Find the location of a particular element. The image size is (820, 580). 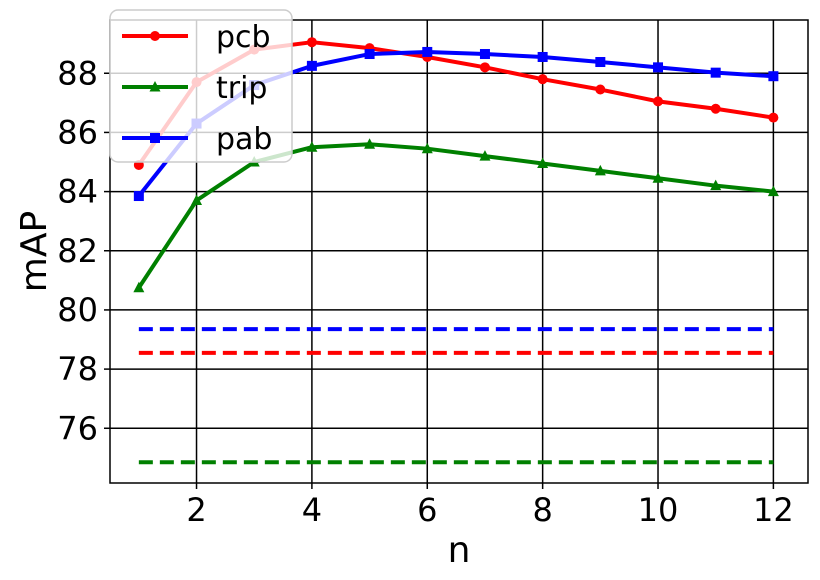

legend: pcb trip pab is located at coordinates (201, 86).